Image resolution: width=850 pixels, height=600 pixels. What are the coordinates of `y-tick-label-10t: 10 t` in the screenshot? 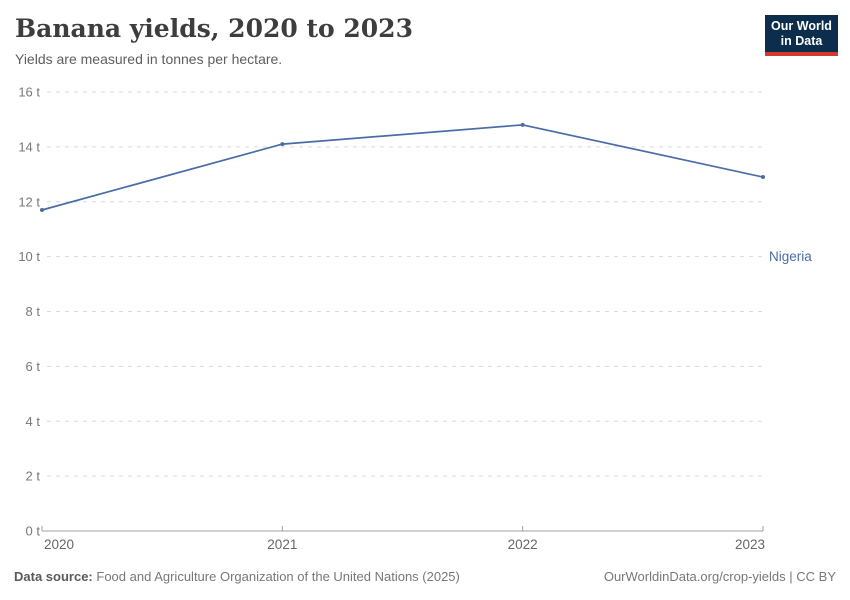 It's located at (29, 256).